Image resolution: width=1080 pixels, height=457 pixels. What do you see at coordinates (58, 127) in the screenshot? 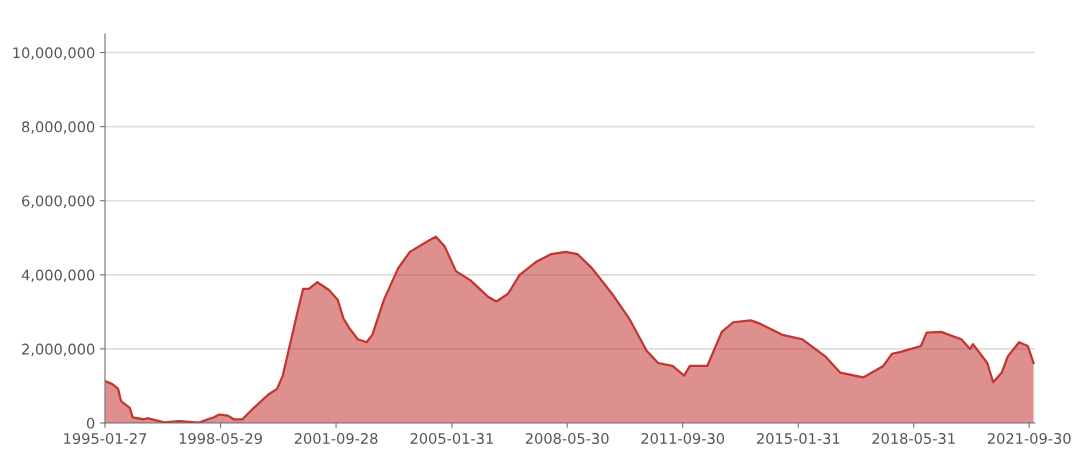
I see `y-tick-label: 8,000,000` at bounding box center [58, 127].